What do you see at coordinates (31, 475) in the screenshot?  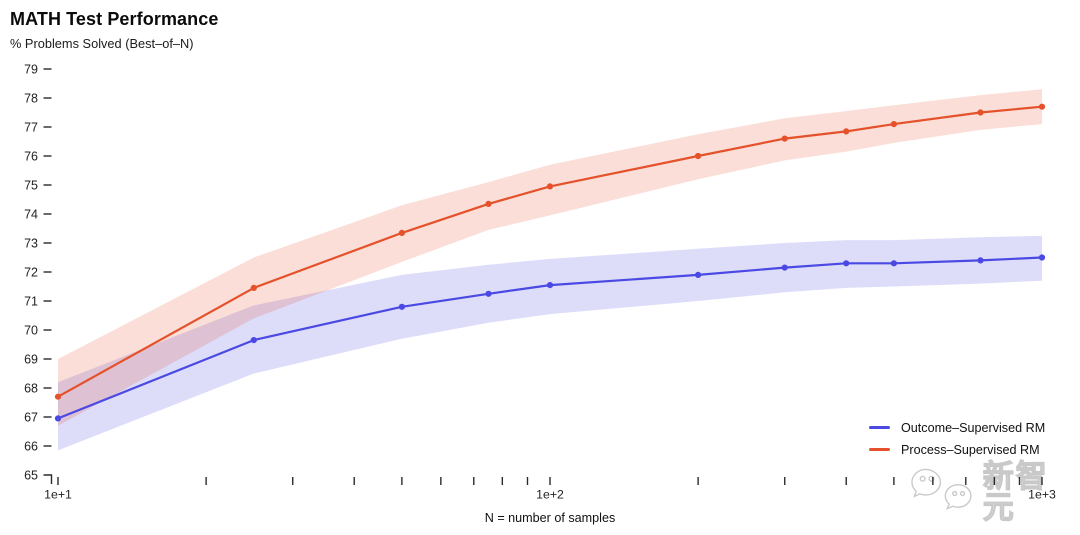 I see `y-tick-label: 65` at bounding box center [31, 475].